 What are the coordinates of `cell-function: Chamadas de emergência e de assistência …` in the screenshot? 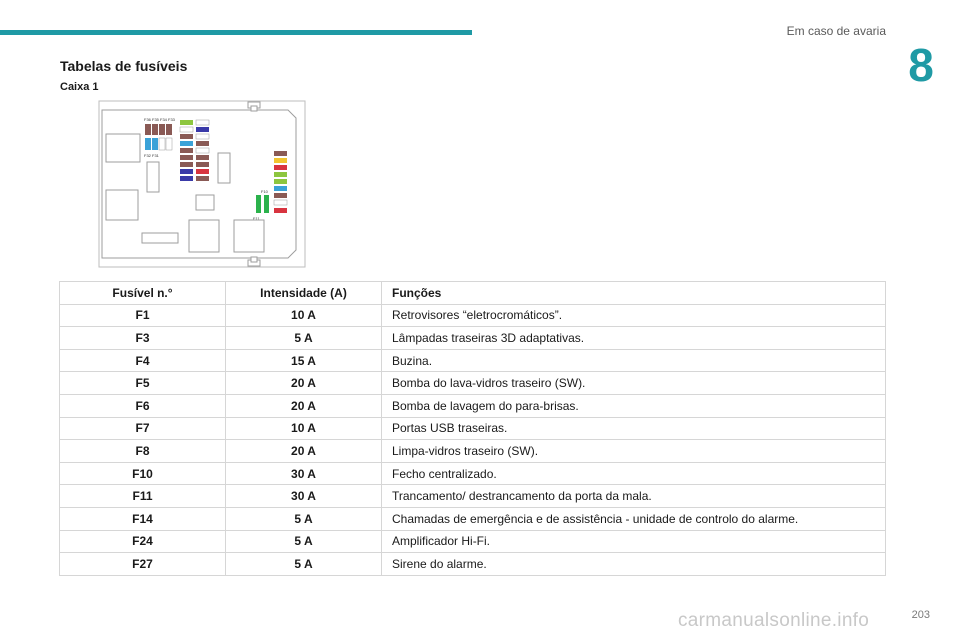 It's located at (633, 518).